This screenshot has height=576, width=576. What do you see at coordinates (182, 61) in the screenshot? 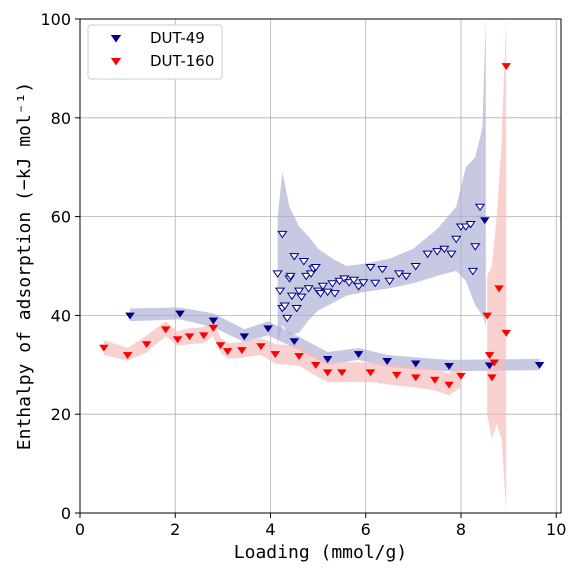
I see `legend-label-dut-160: DUT-160` at bounding box center [182, 61].